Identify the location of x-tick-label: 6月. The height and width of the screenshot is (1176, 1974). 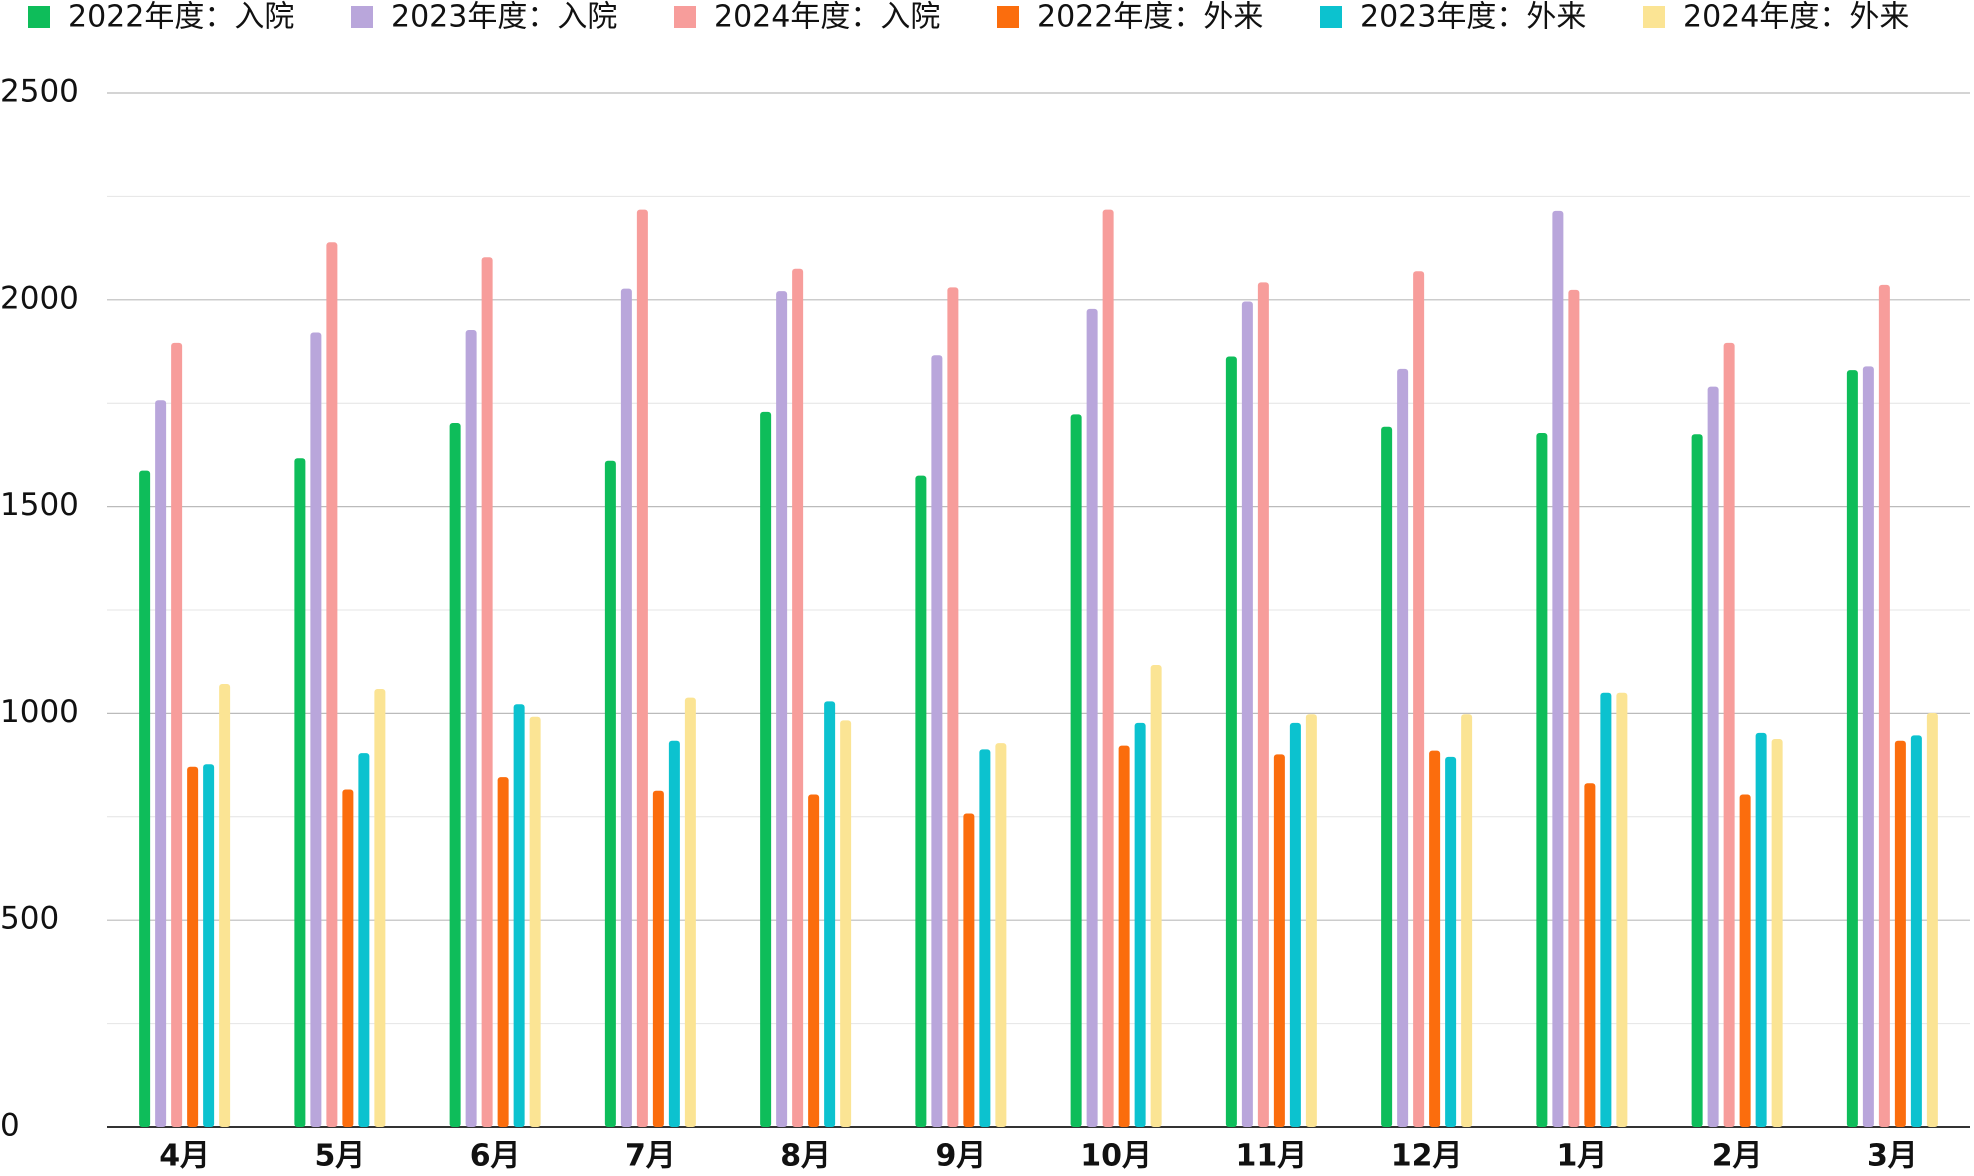
(495, 1156).